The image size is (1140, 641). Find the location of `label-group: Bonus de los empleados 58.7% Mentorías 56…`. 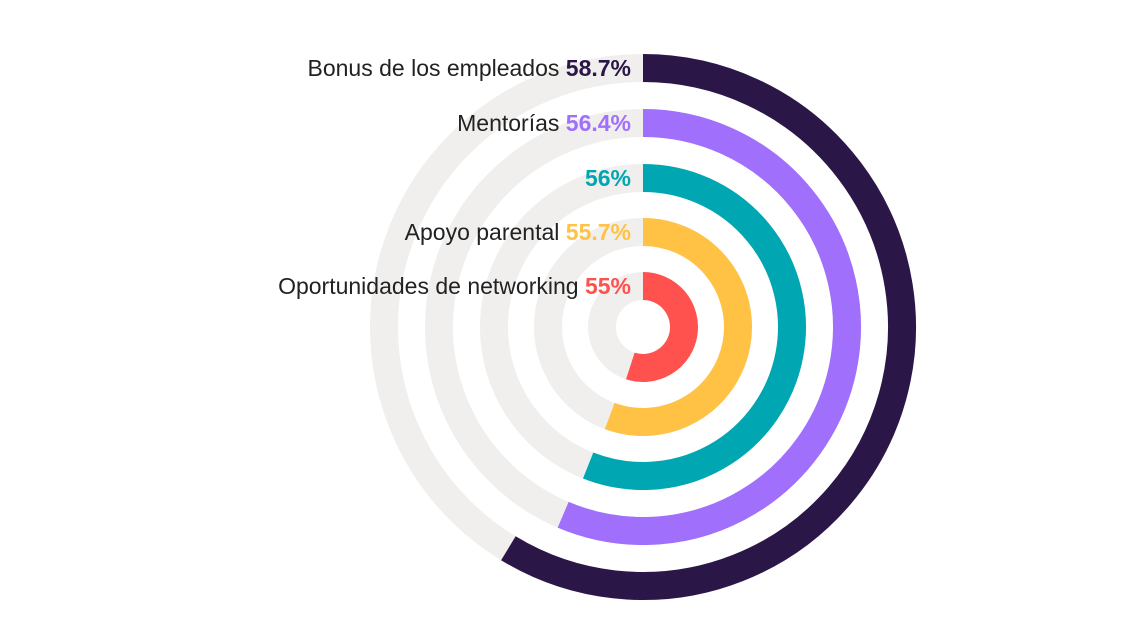

label-group: Bonus de los empleados 58.7% Mentorías 56… is located at coordinates (454, 177).